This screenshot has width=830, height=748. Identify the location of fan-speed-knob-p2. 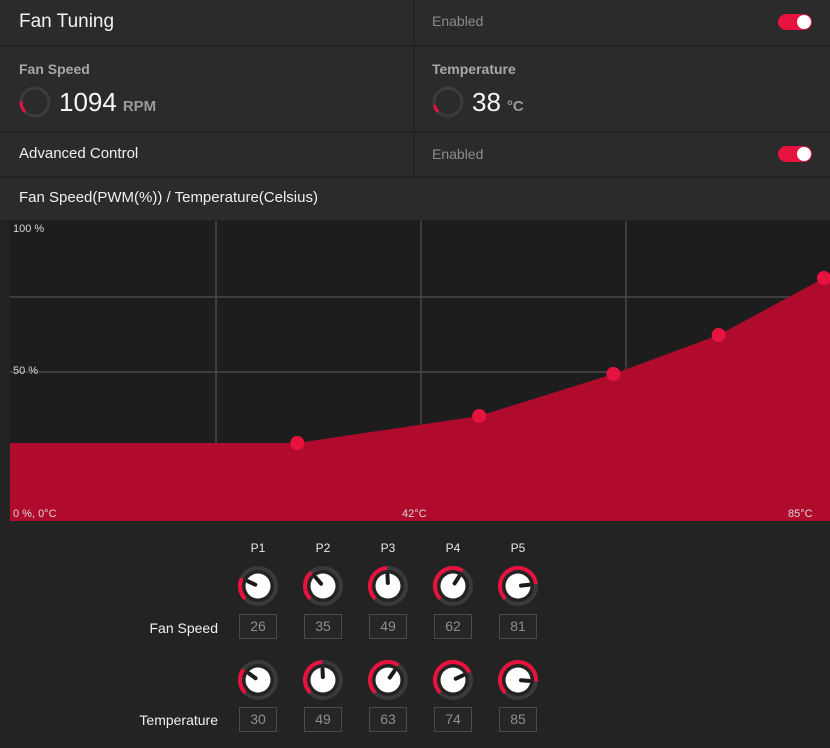
(323, 586).